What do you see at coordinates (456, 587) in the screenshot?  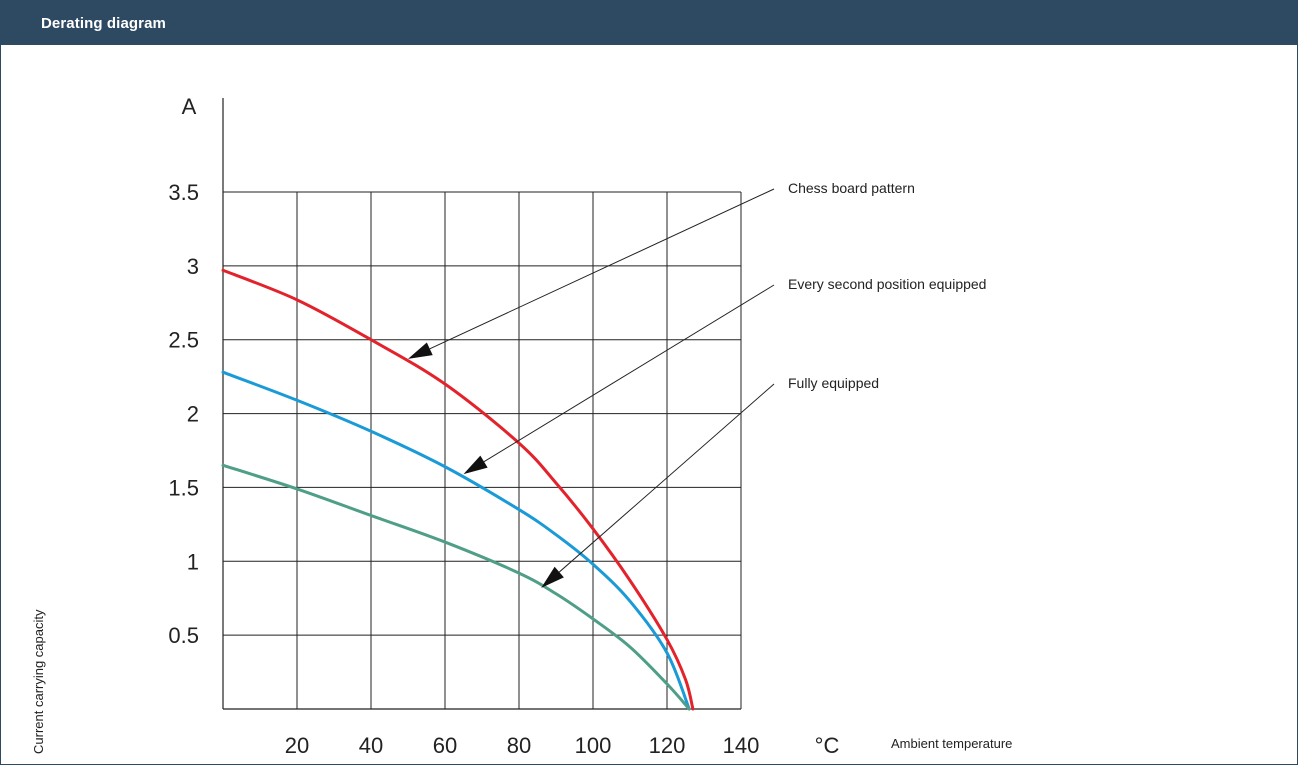 I see `series-line` at bounding box center [456, 587].